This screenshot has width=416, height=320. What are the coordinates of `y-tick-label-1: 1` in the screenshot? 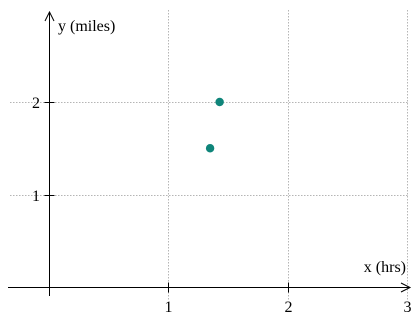 It's located at (36, 196).